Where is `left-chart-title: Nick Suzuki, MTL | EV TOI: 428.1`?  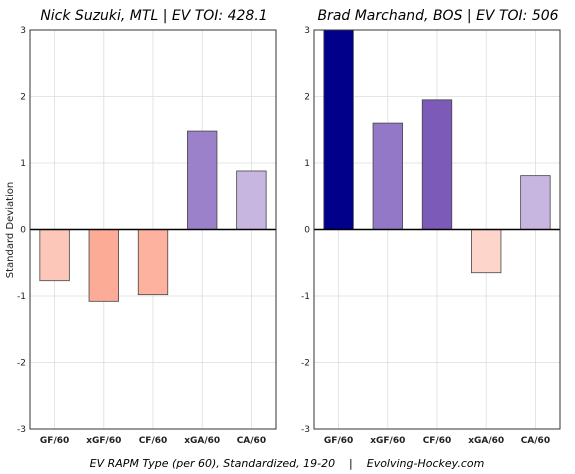
left-chart-title: Nick Suzuki, MTL | EV TOI: 428.1 is located at coordinates (153, 16).